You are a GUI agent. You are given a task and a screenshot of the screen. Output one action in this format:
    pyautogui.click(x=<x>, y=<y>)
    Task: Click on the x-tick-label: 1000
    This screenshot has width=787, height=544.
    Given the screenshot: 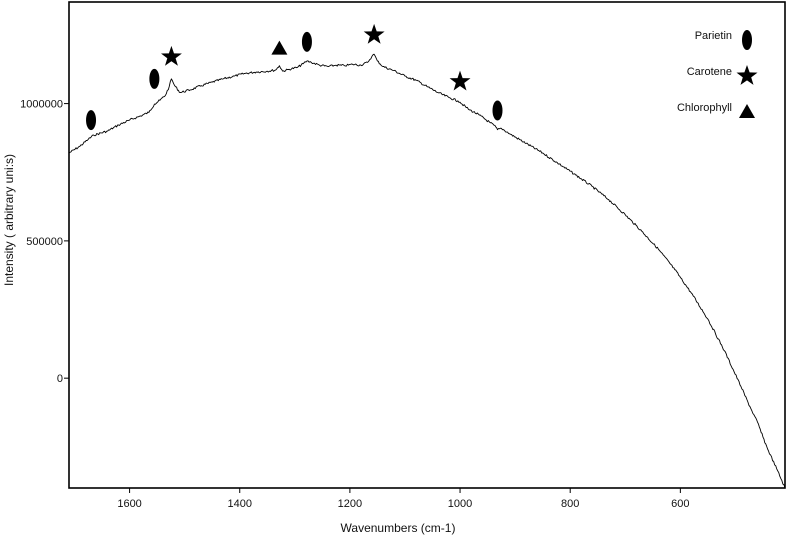 What is the action you would take?
    pyautogui.click(x=460, y=504)
    